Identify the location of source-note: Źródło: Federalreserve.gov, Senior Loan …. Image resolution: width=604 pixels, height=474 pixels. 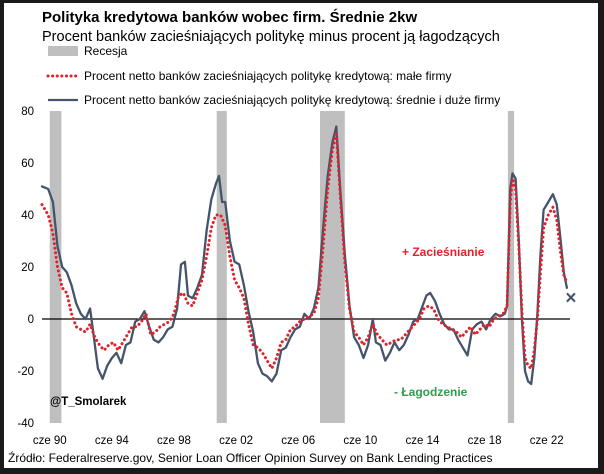
(250, 457).